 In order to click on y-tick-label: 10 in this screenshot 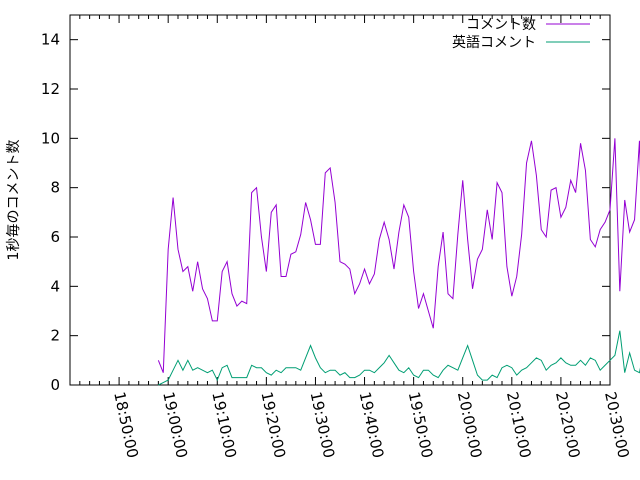, I will do `click(50, 138)`.